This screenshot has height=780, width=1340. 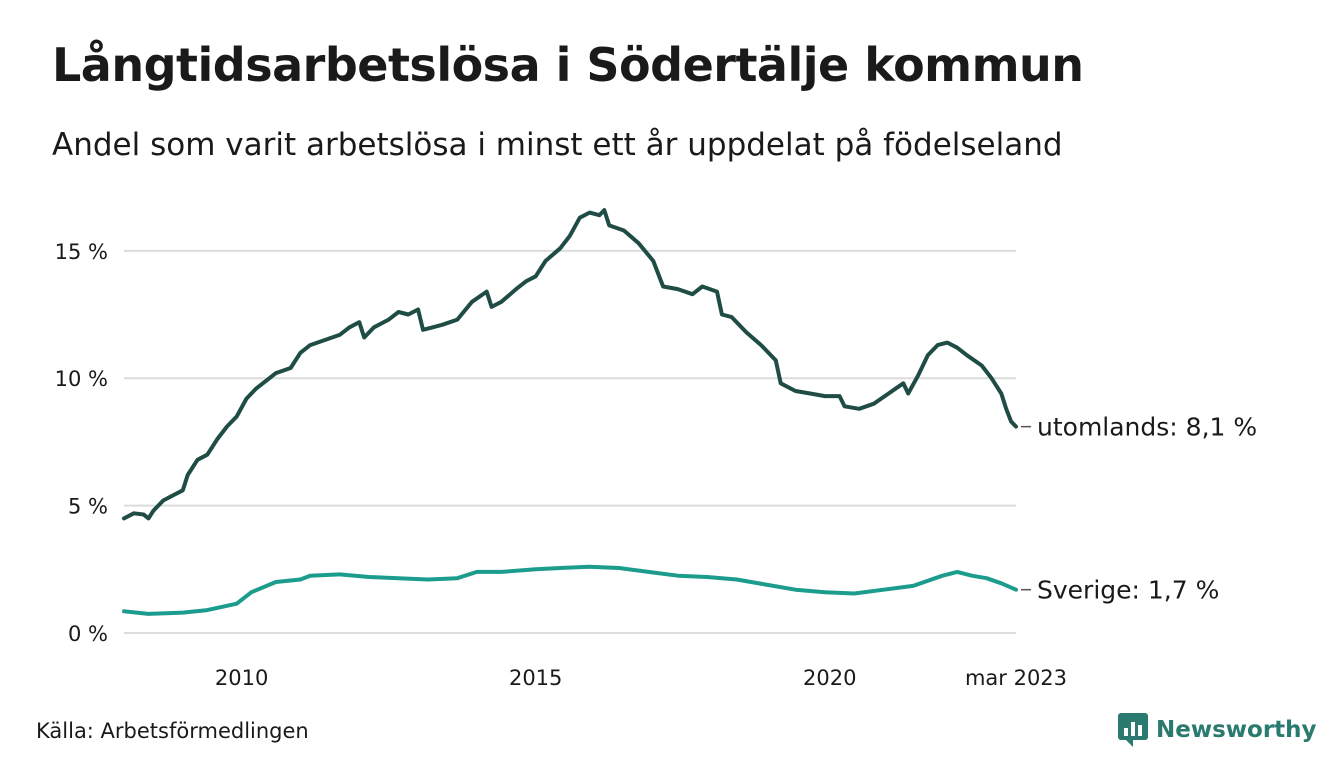 What do you see at coordinates (81, 252) in the screenshot?
I see `y-tick-label: 15 %` at bounding box center [81, 252].